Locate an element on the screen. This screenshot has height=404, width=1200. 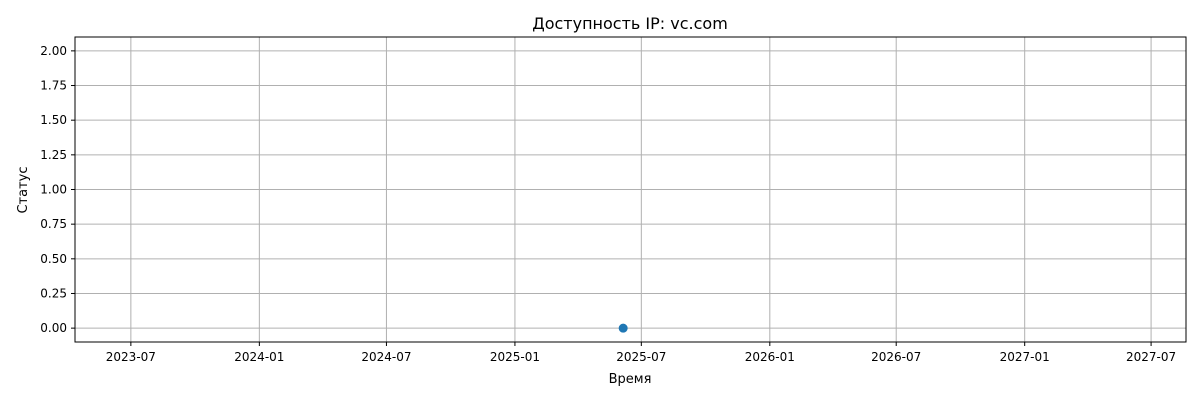
x-axis-label: Время is located at coordinates (630, 379).